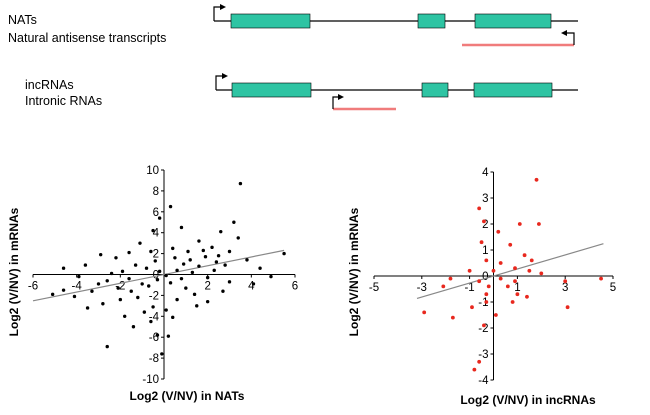 Image resolution: width=650 pixels, height=415 pixels. I want to click on x-tick-label: 5, so click(613, 288).